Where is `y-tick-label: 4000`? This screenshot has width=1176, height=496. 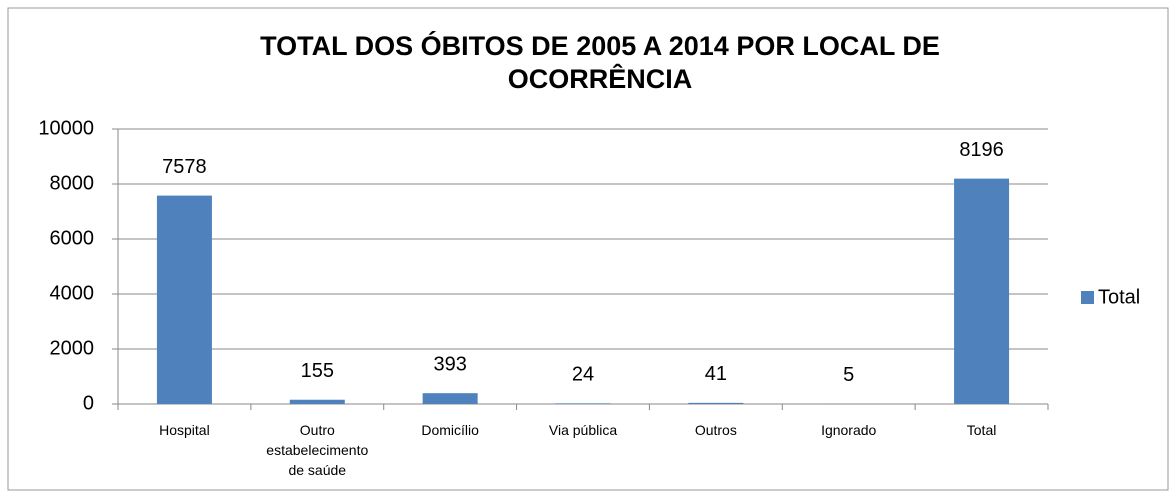
y-tick-label: 4000 is located at coordinates (72, 293).